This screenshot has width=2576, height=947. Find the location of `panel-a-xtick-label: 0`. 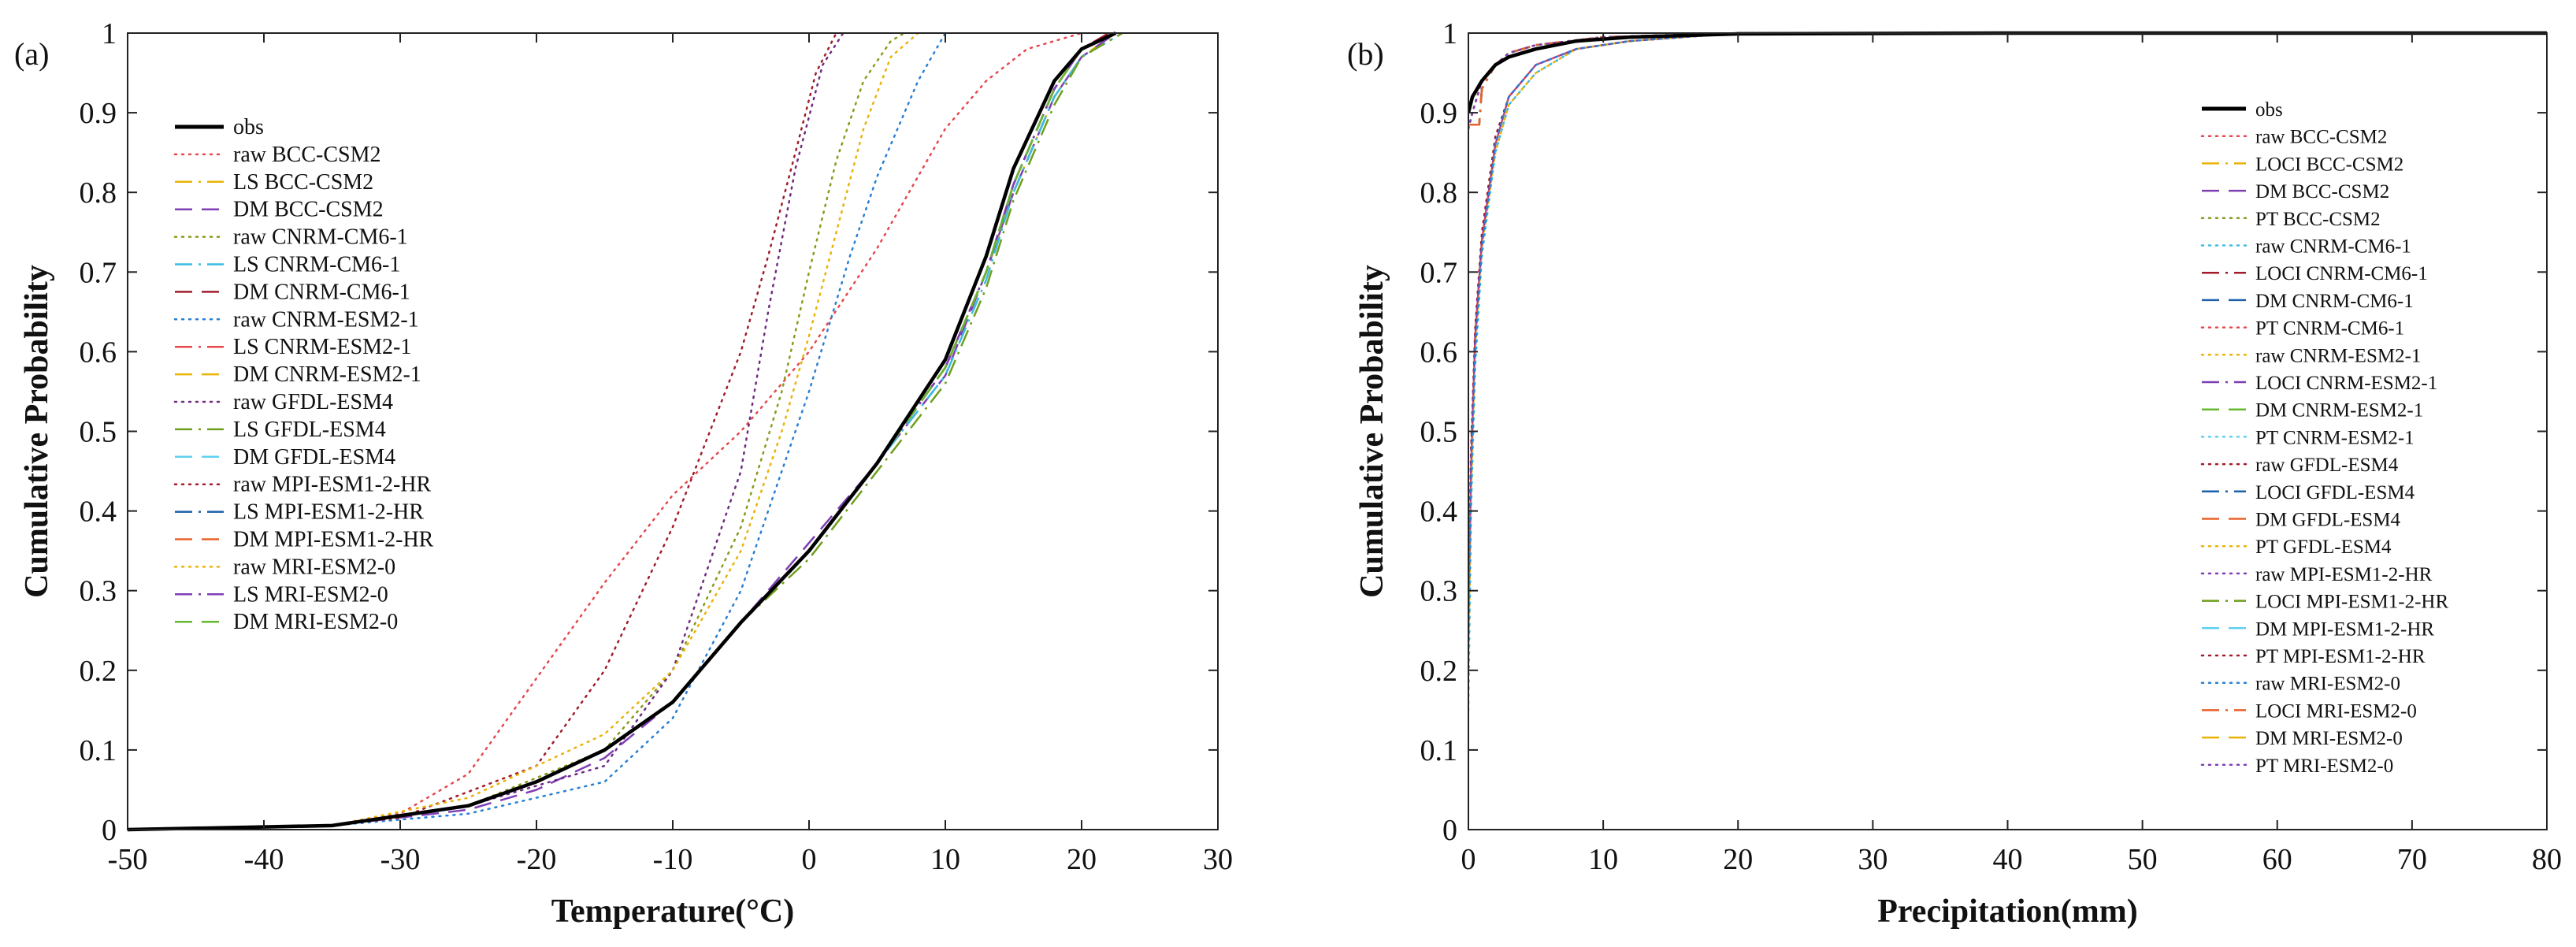

panel-a-xtick-label: 0 is located at coordinates (809, 859).